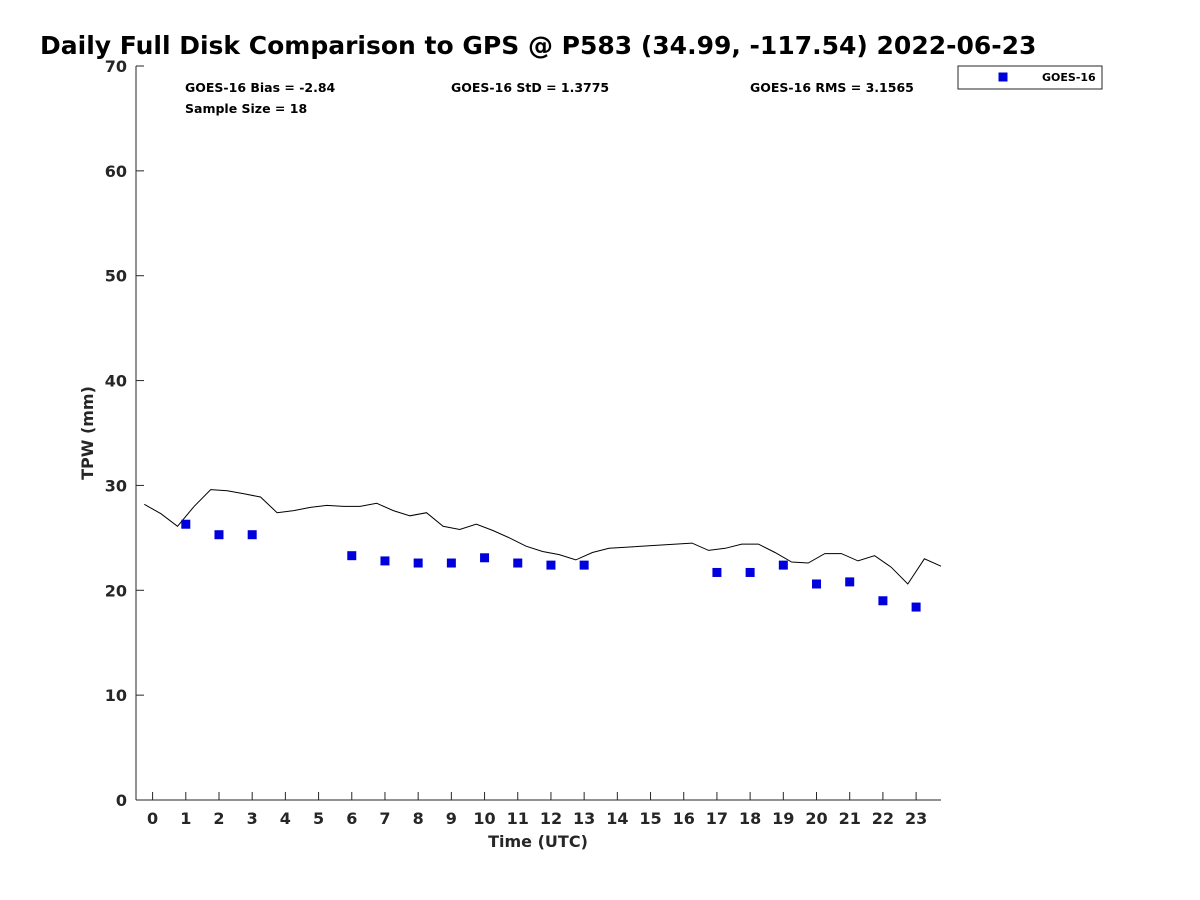  Describe the element at coordinates (116, 590) in the screenshot. I see `y-tick-label: 20` at that location.